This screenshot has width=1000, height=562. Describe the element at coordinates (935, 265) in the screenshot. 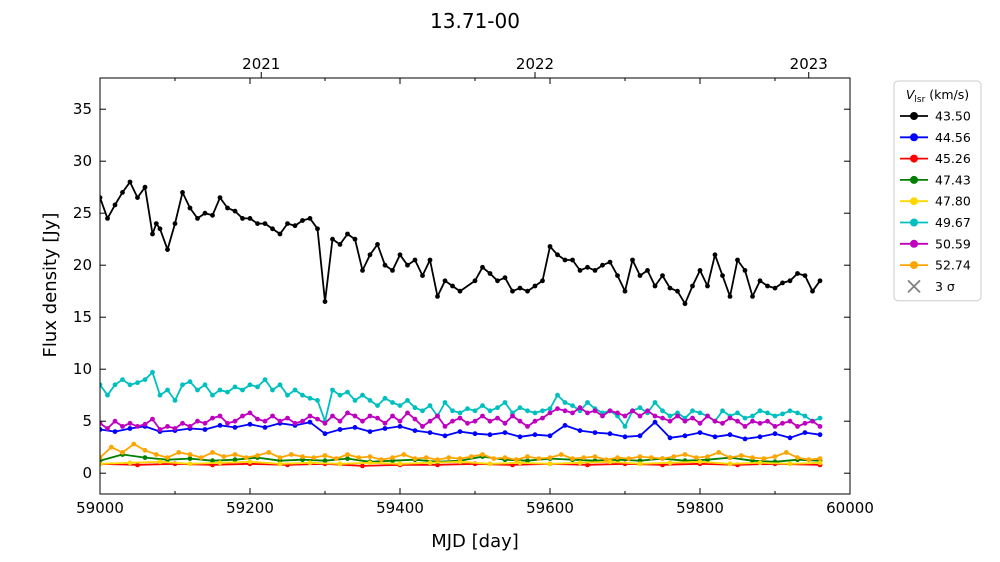

I see `legend-entry: 52.74` at that location.